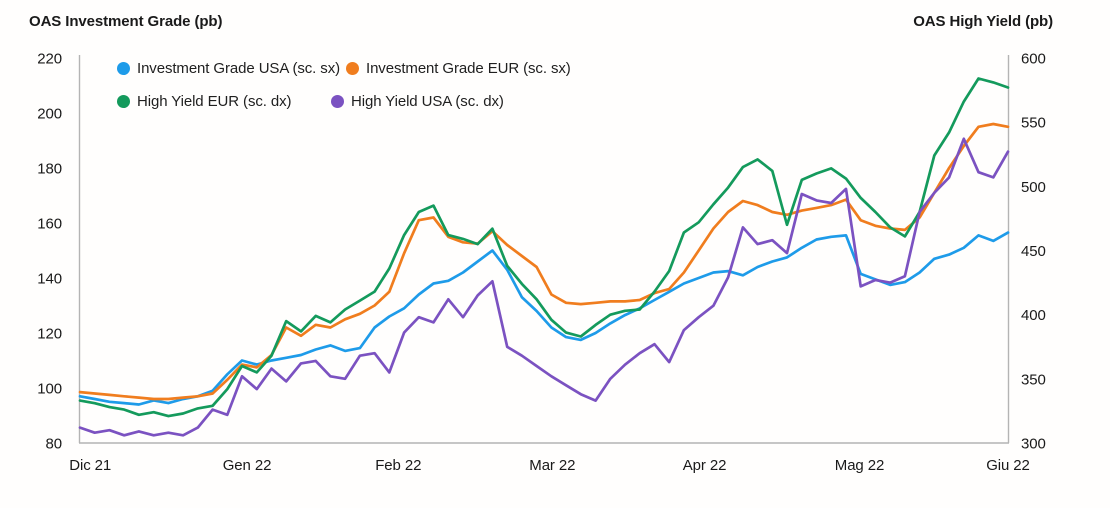 The image size is (1110, 508). What do you see at coordinates (398, 465) in the screenshot?
I see `x-axis-tick-label: Feb 22` at bounding box center [398, 465].